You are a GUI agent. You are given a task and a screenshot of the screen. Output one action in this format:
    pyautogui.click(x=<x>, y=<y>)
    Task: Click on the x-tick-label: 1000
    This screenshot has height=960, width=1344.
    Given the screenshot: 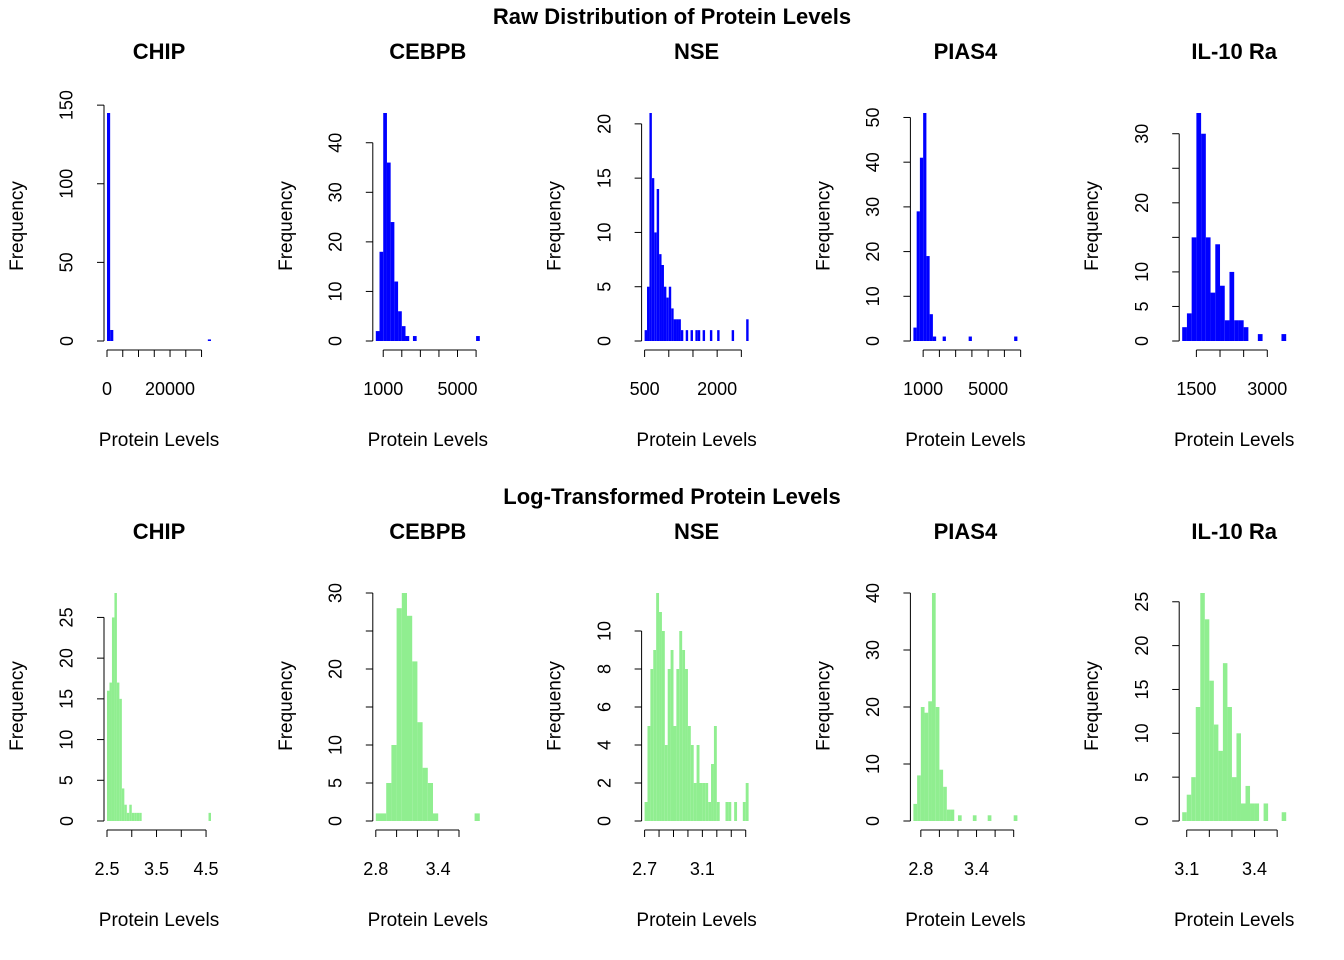 What is the action you would take?
    pyautogui.click(x=923, y=389)
    